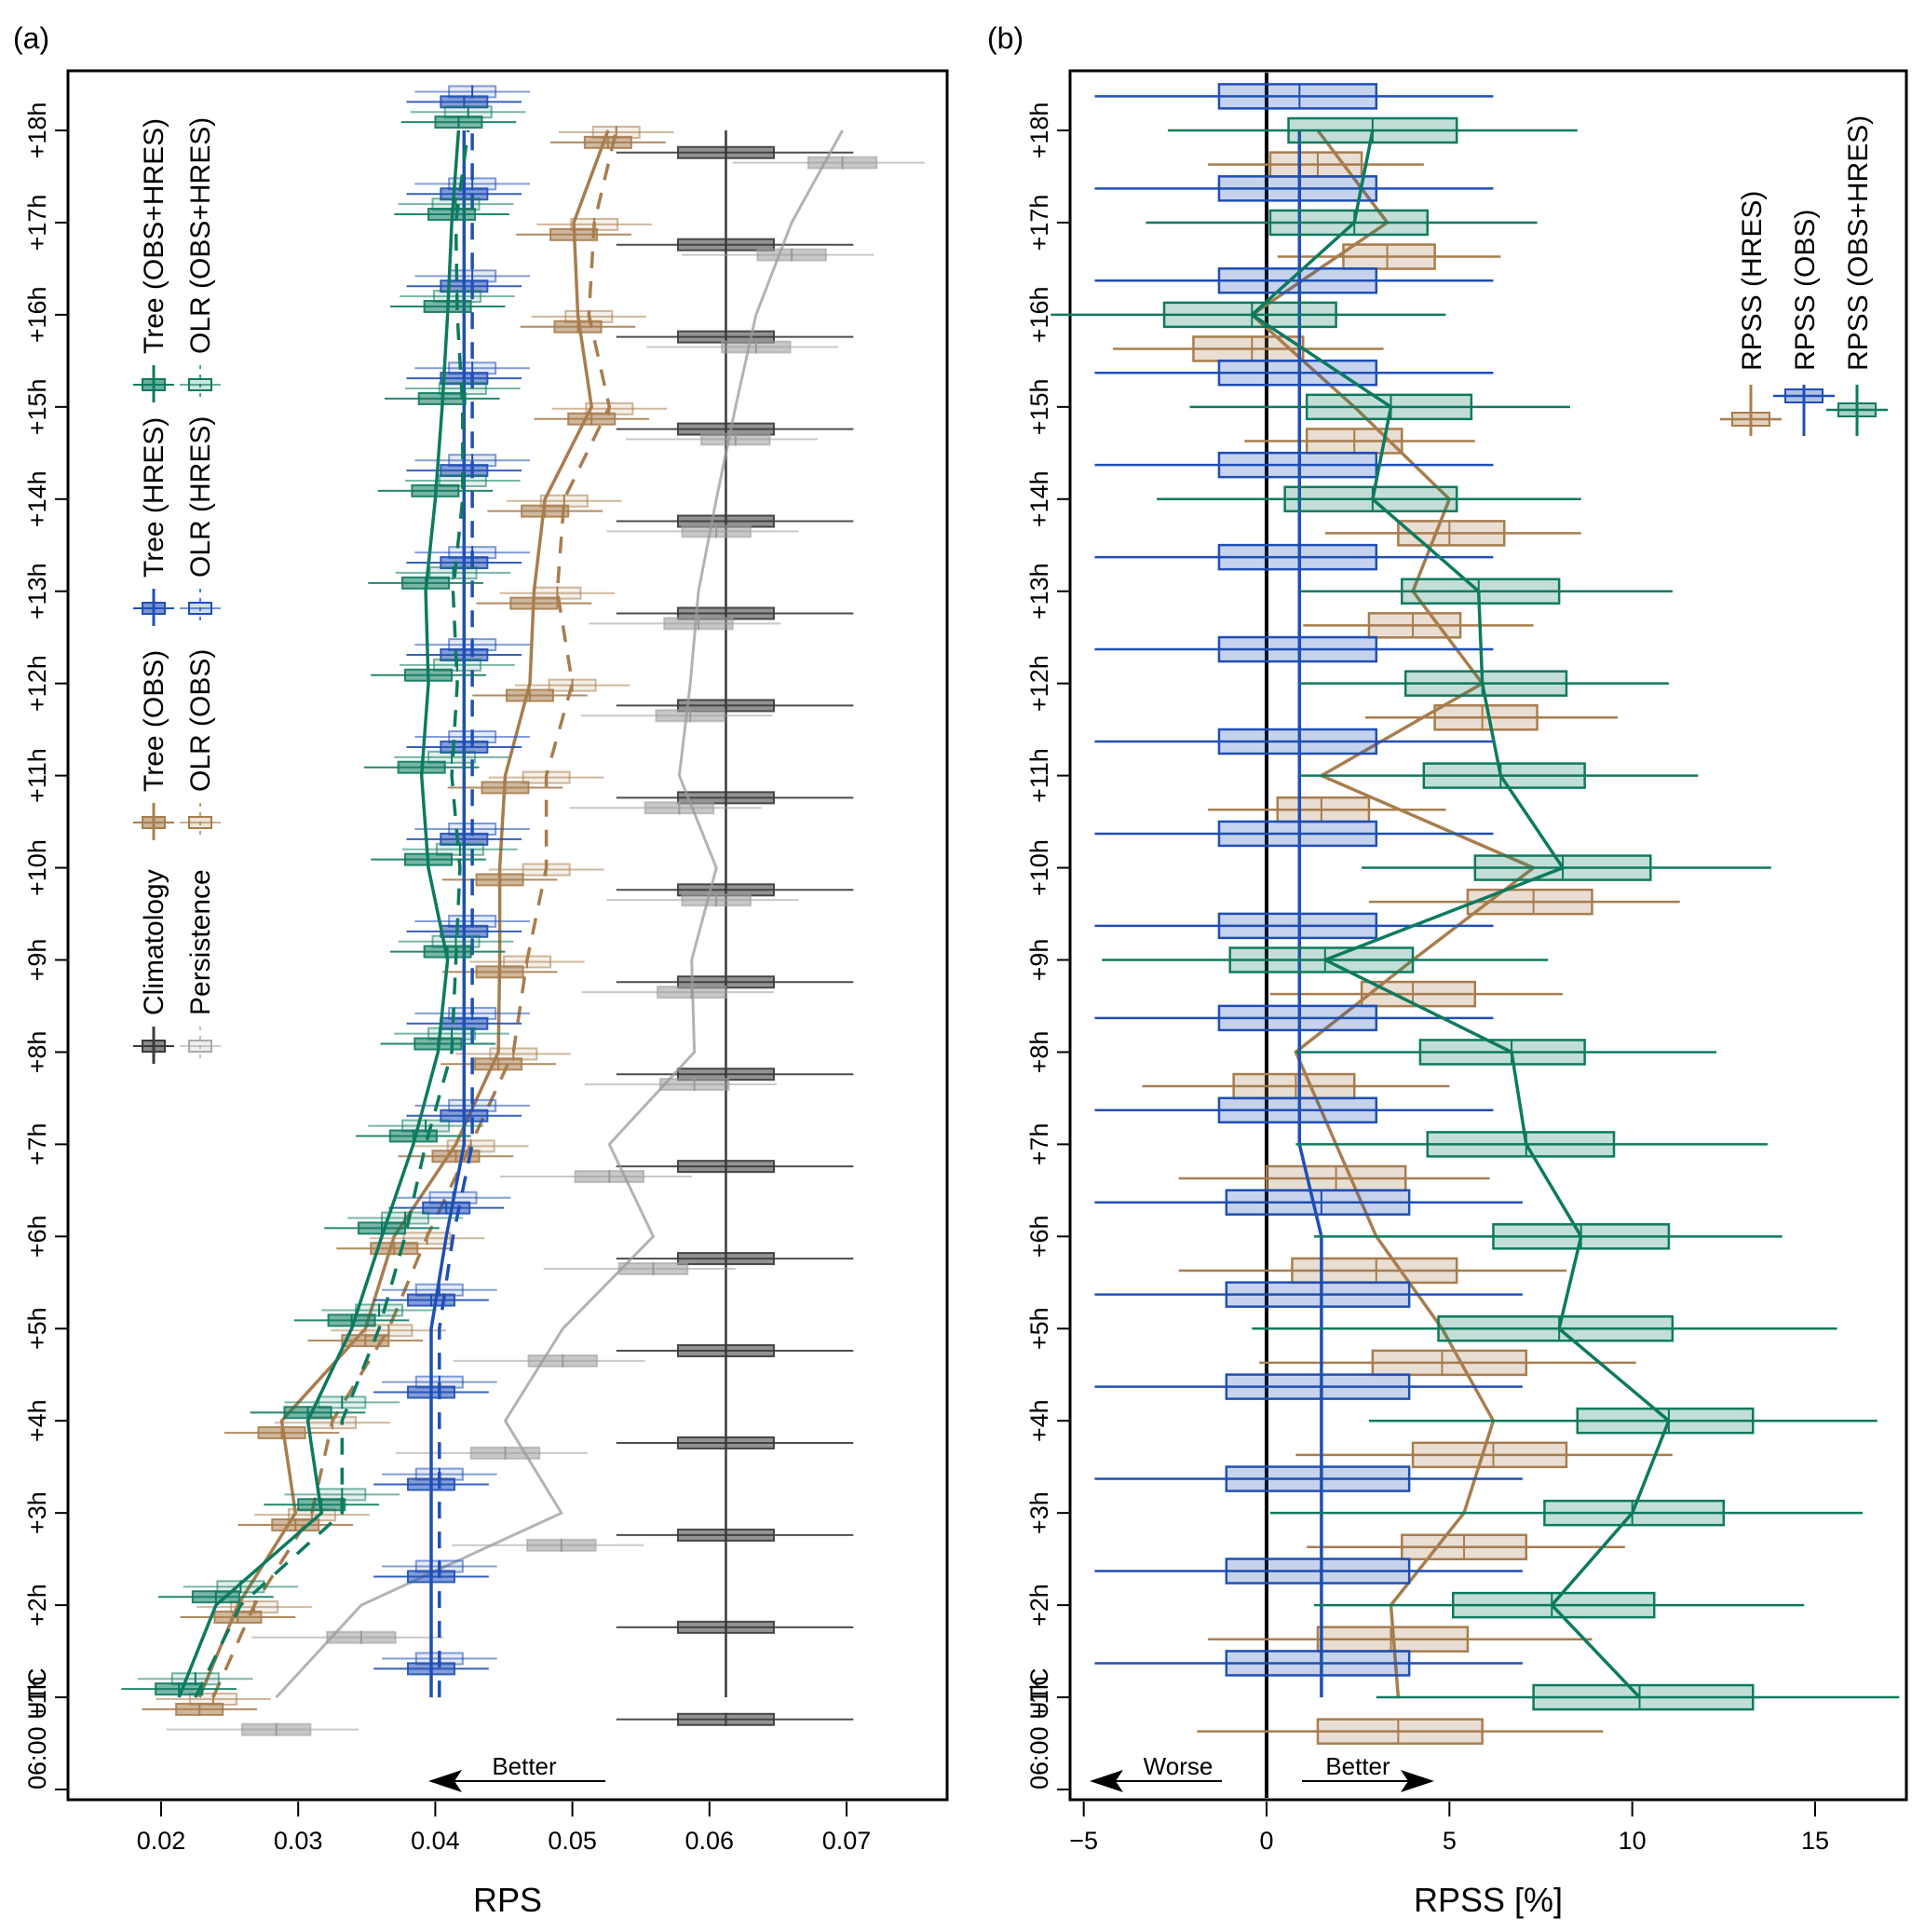 This screenshot has height=1932, width=1925. Describe the element at coordinates (37, 1728) in the screenshot. I see `y-tick-label: 06:00 UTC` at that location.